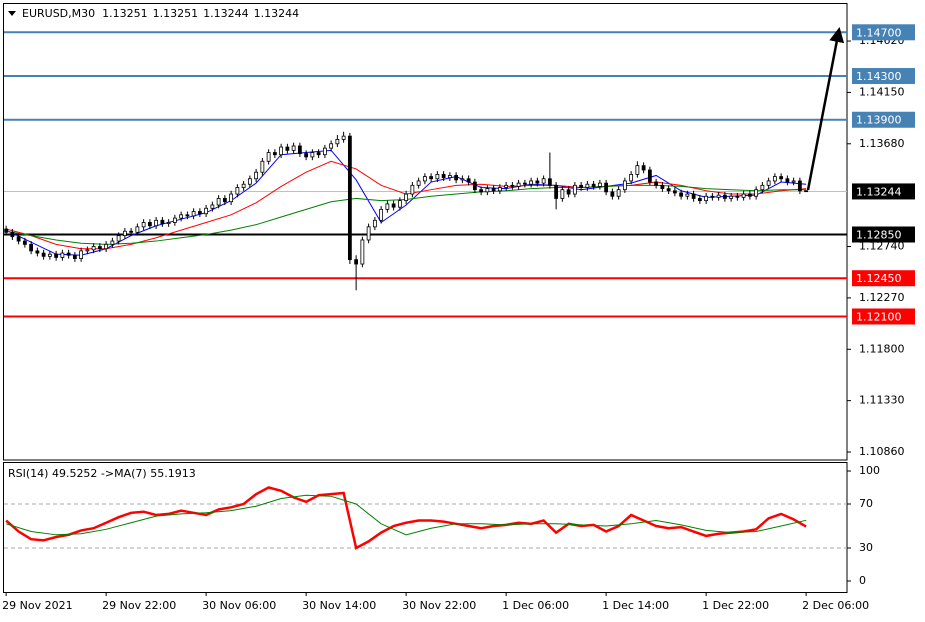  I want to click on level-label: 1.12850, so click(879, 235).